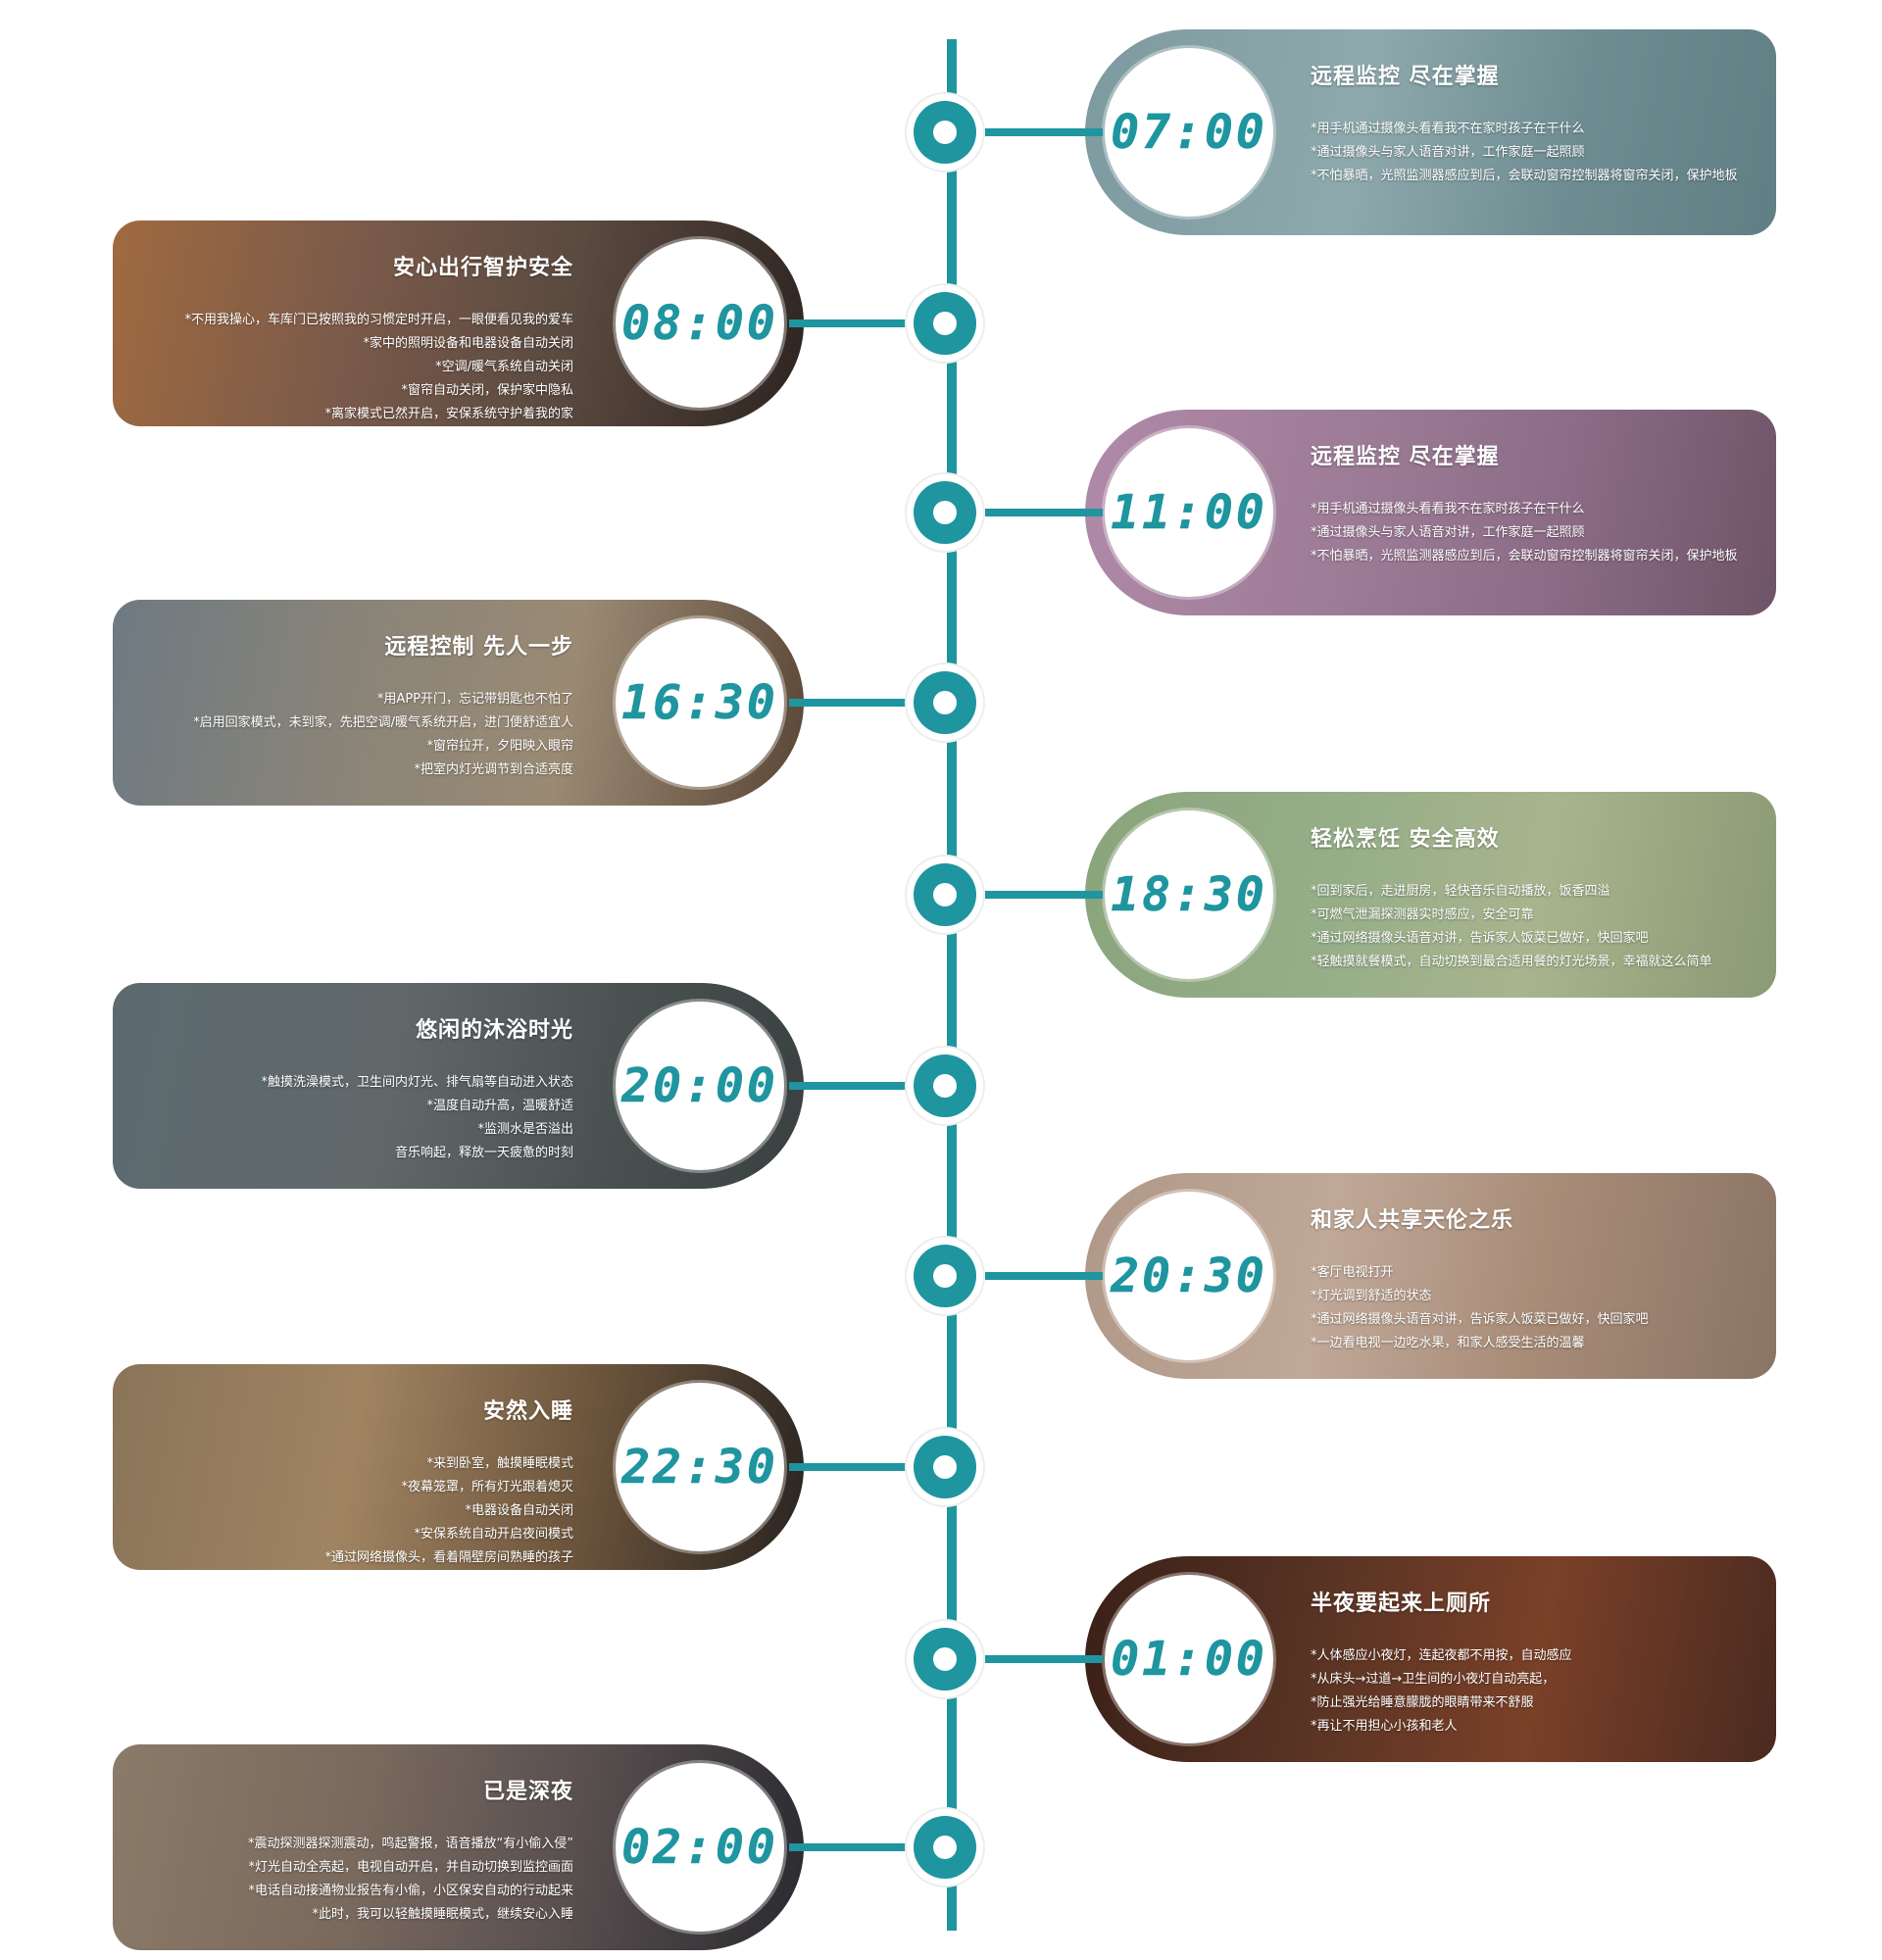  I want to click on card-title: 悠闲的沐浴时光, so click(494, 1030).